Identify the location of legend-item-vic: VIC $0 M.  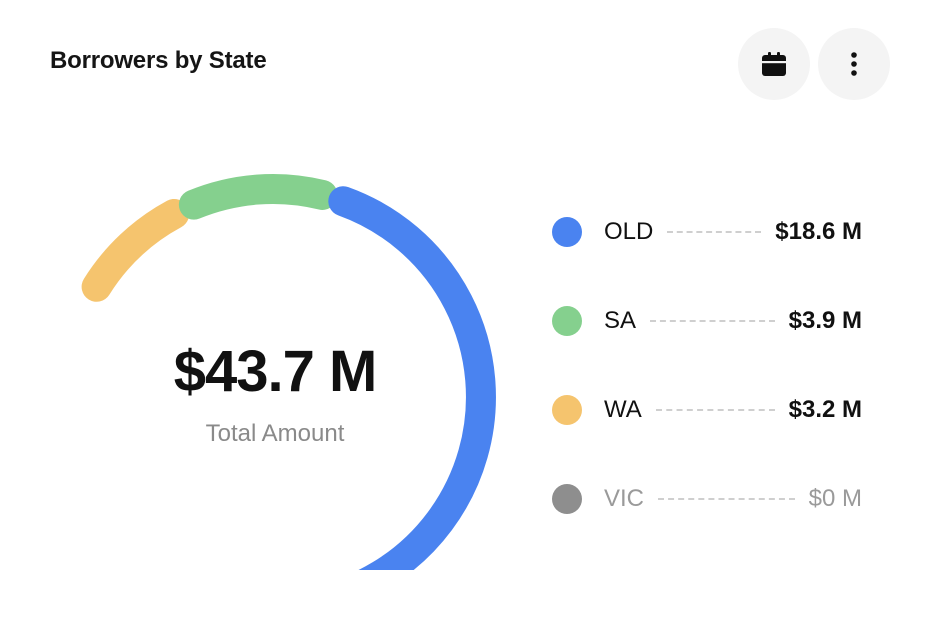
(707, 499).